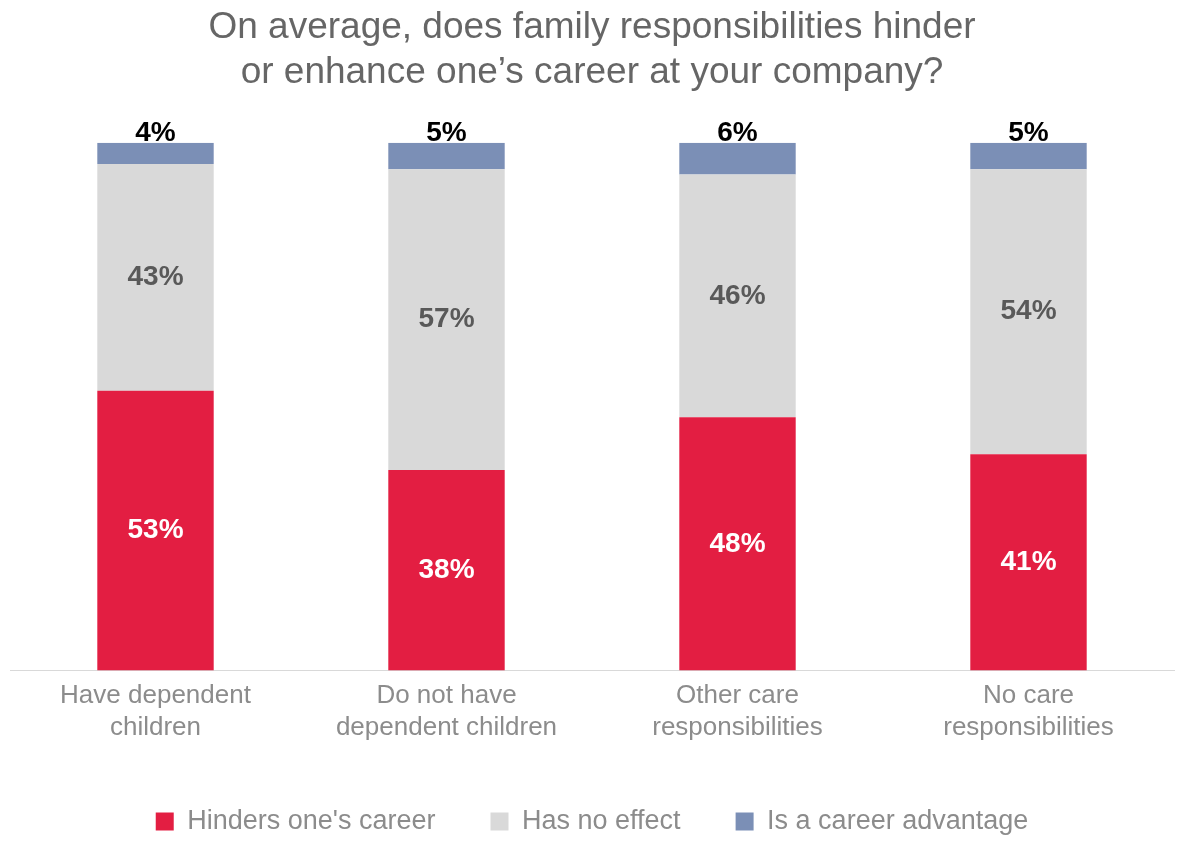  I want to click on data-label: 46%, so click(737, 294).